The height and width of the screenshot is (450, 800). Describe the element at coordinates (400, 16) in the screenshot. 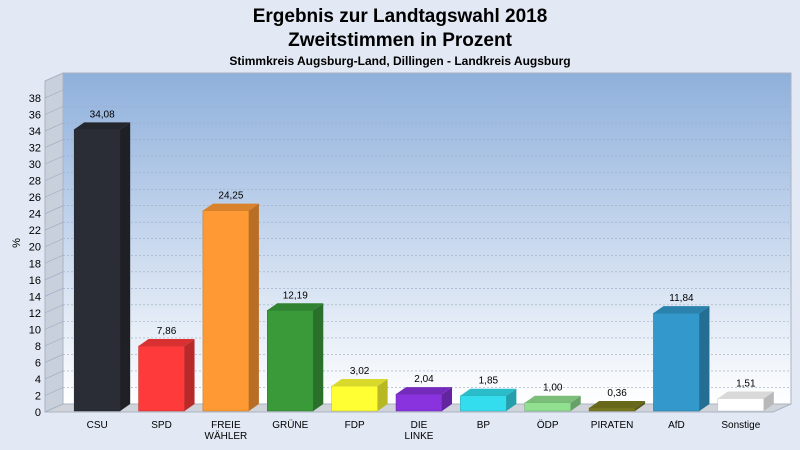

I see `chart-title-line1: Ergebnis zur Landtagswahl 2018` at that location.